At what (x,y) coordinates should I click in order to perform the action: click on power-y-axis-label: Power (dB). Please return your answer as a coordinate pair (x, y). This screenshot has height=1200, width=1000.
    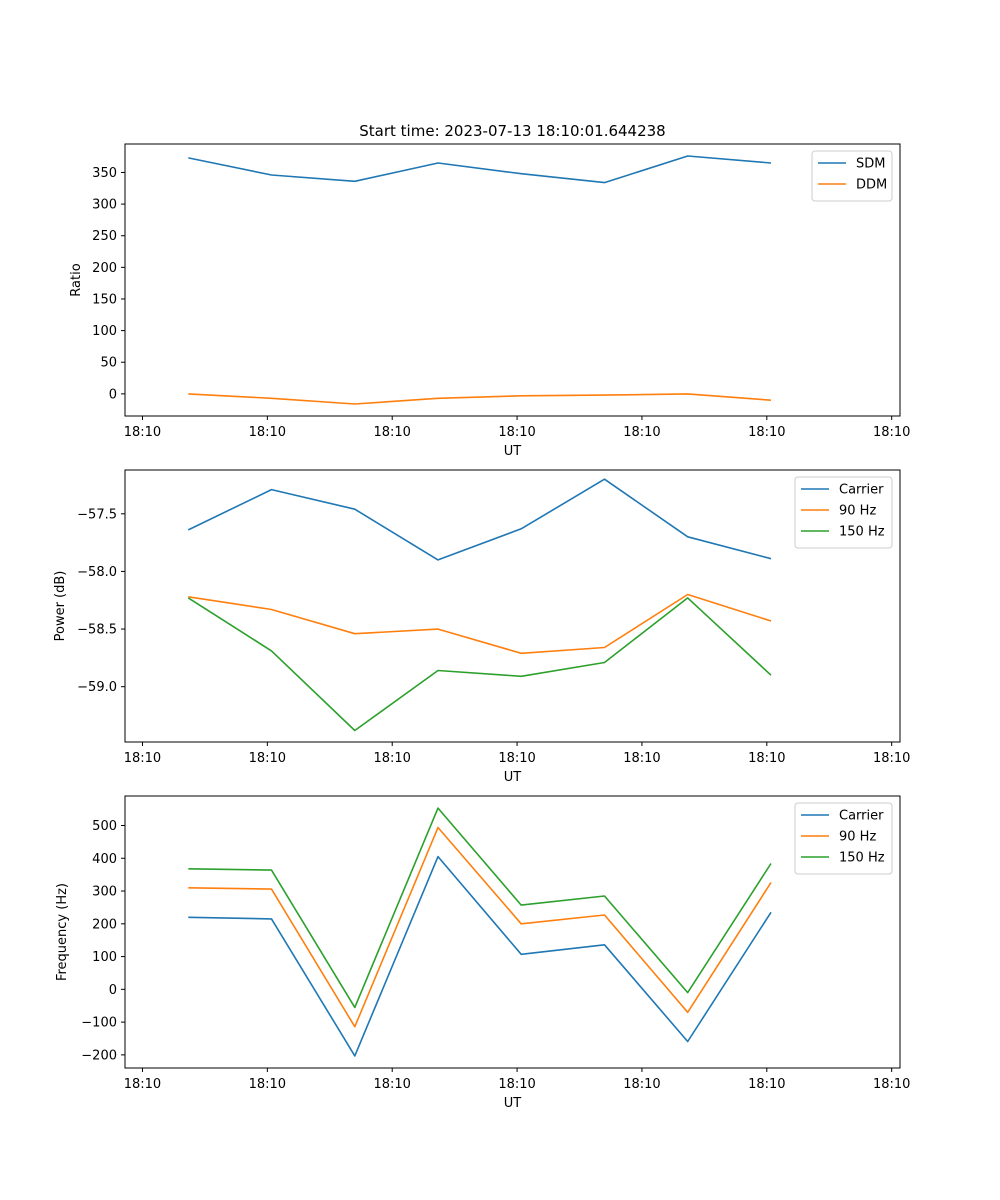
    Looking at the image, I should click on (60, 606).